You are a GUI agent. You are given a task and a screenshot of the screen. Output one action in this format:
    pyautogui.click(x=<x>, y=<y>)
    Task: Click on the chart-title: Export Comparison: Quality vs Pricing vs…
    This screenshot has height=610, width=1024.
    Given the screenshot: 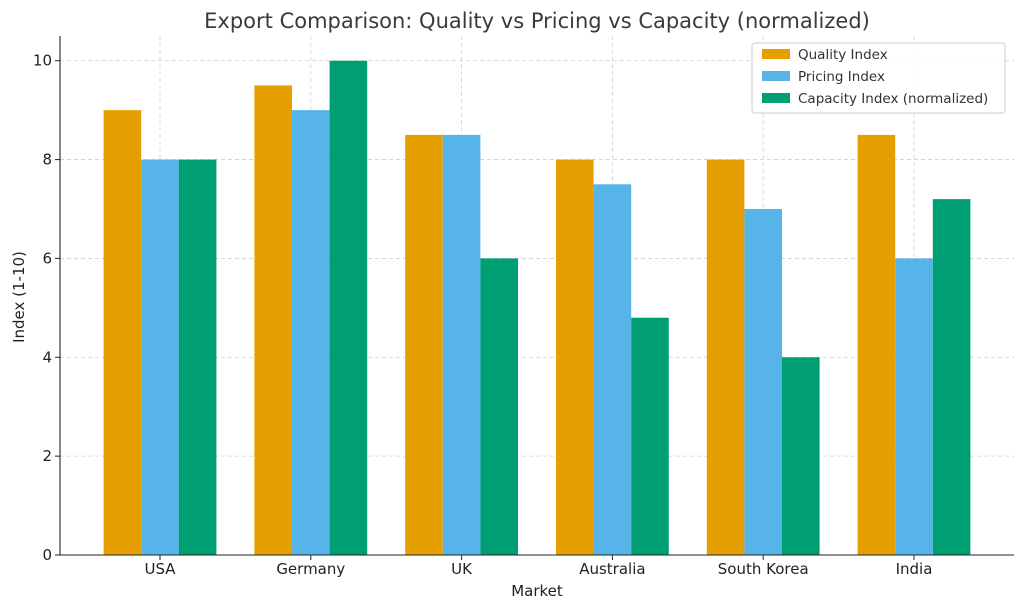 What is the action you would take?
    pyautogui.click(x=537, y=21)
    